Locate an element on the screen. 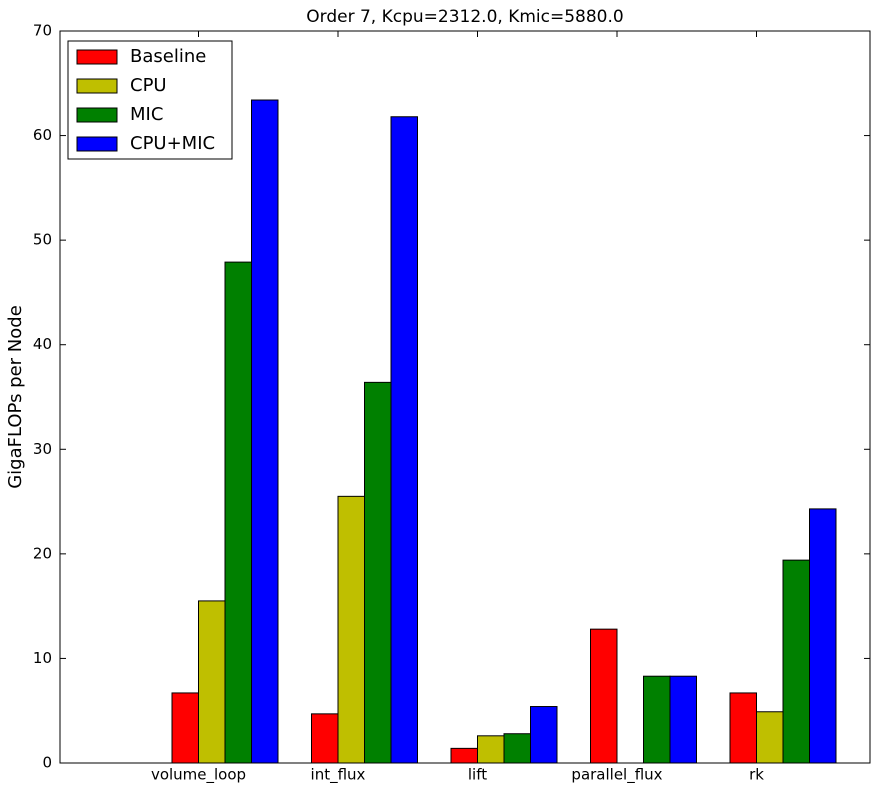 The image size is (886, 793). x-tick-label: lift is located at coordinates (477, 775).